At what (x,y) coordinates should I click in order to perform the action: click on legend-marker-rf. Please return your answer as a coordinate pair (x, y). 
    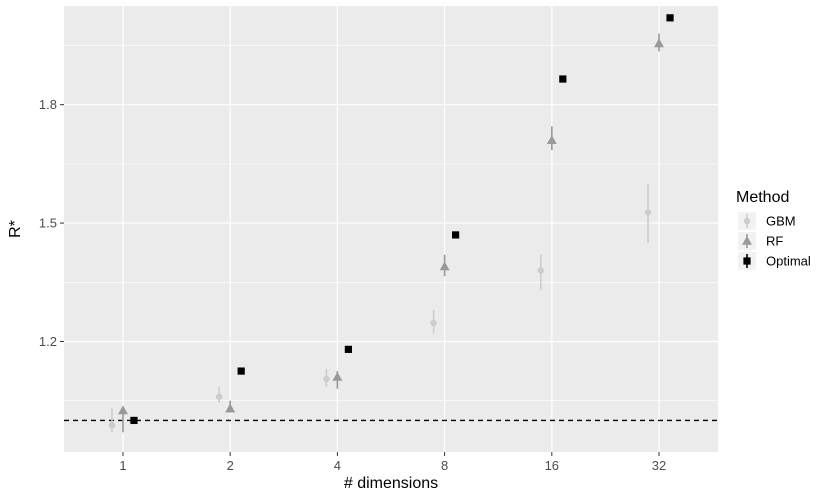
    Looking at the image, I should click on (747, 240).